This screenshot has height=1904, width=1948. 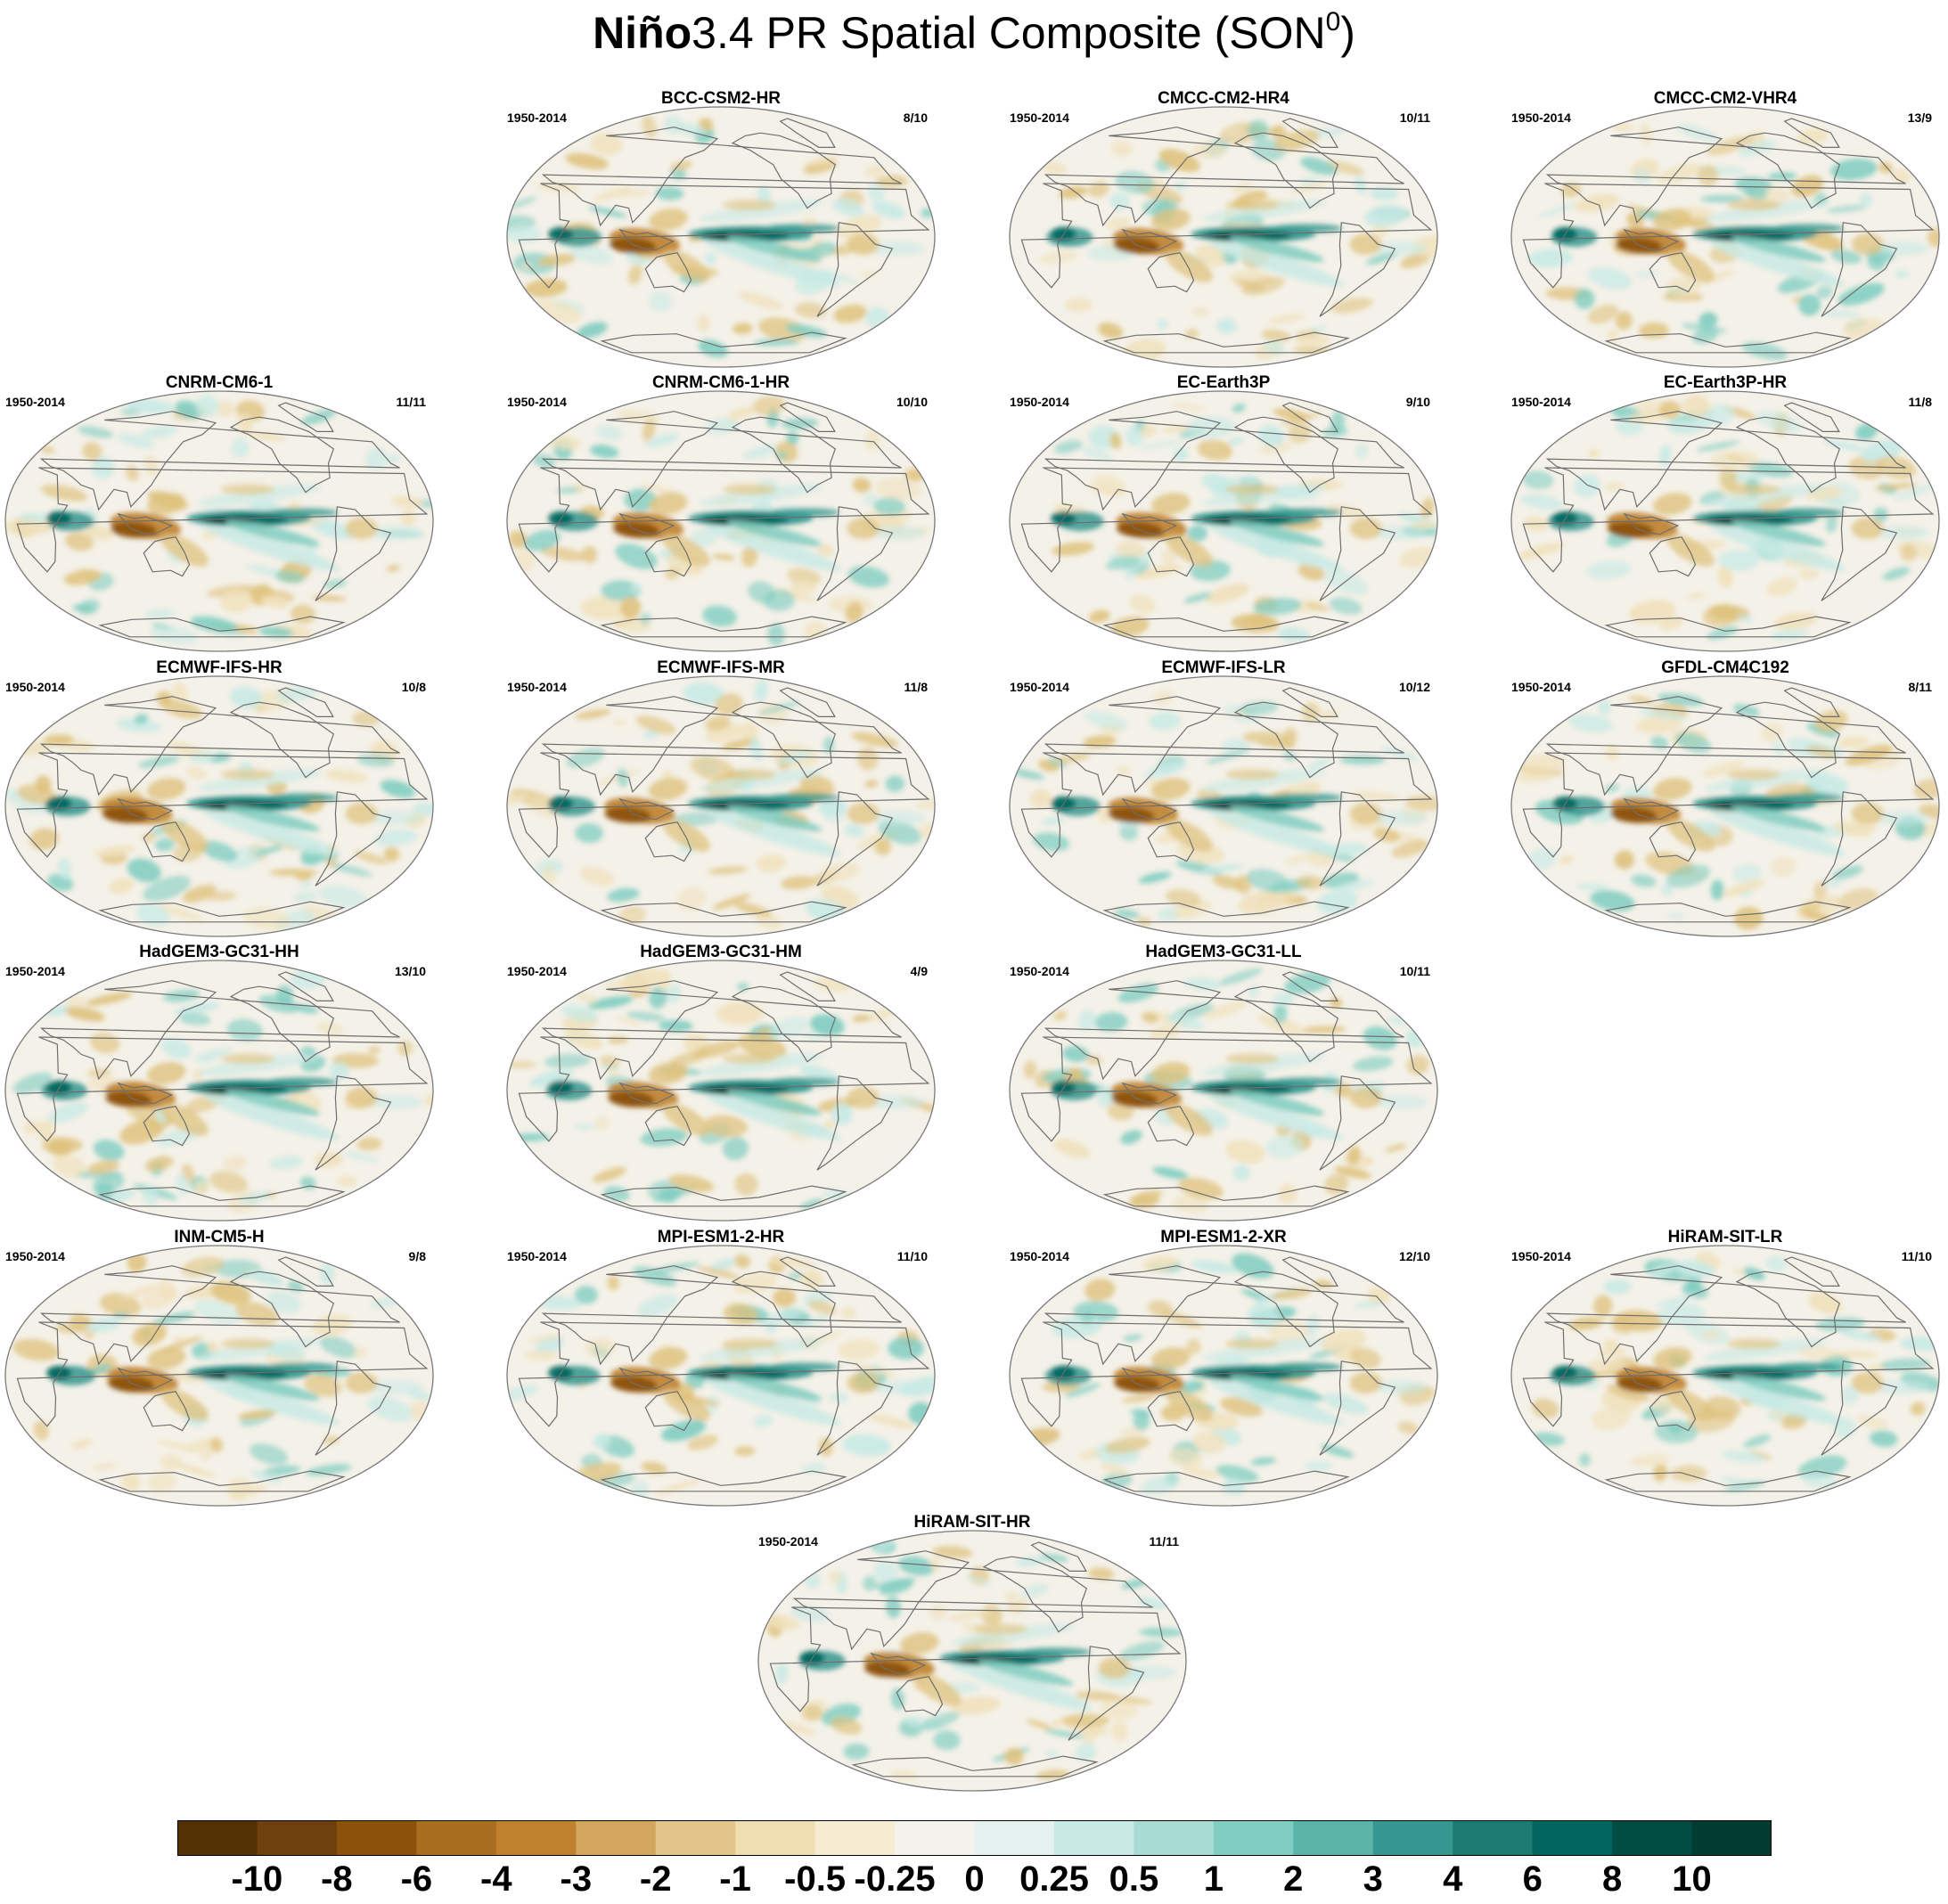 What do you see at coordinates (1414, 117) in the screenshot?
I see `panel-event-count: 10/11` at bounding box center [1414, 117].